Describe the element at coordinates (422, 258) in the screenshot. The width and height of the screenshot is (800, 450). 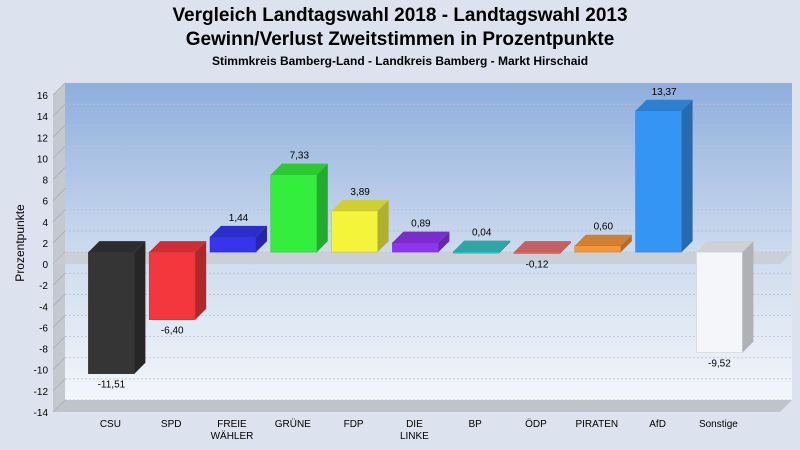
I see `zero-plane` at that location.